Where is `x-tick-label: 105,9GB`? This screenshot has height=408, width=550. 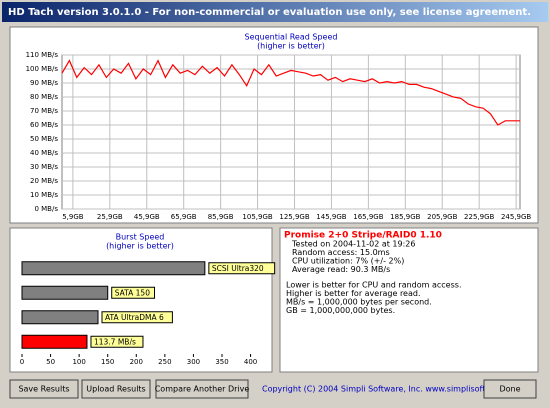 x-tick-label: 105,9GB is located at coordinates (257, 217).